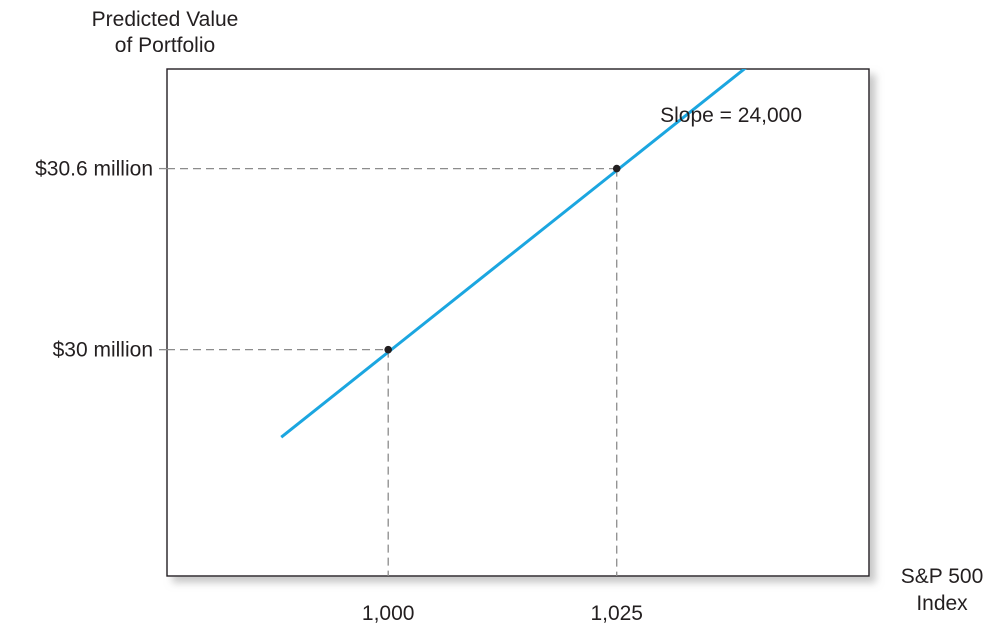 The height and width of the screenshot is (627, 991). Describe the element at coordinates (502, 259) in the screenshot. I see `data-points` at that location.